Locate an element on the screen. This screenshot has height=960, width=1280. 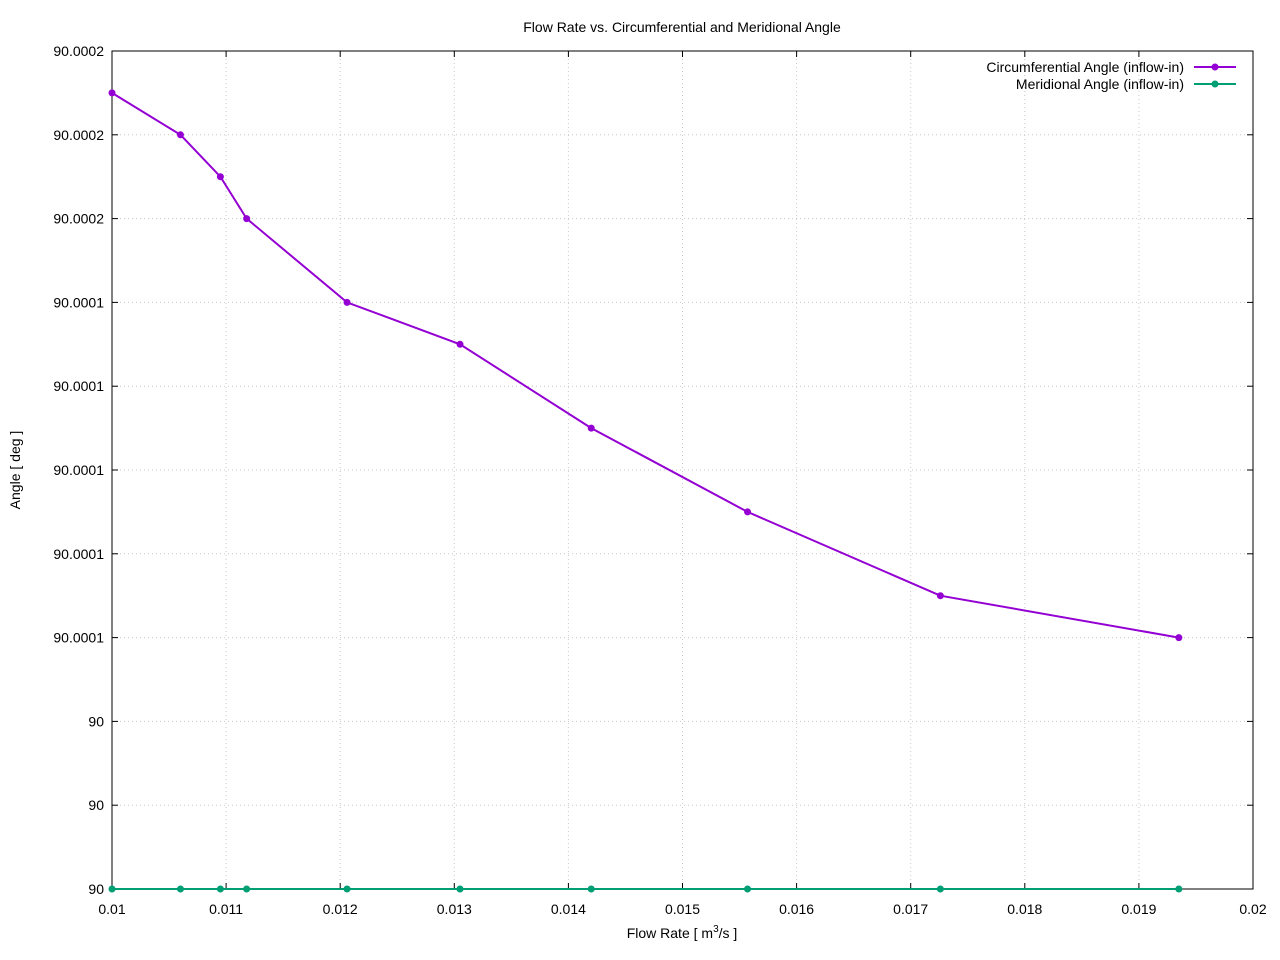
x-tick-label: 0.014 is located at coordinates (568, 909).